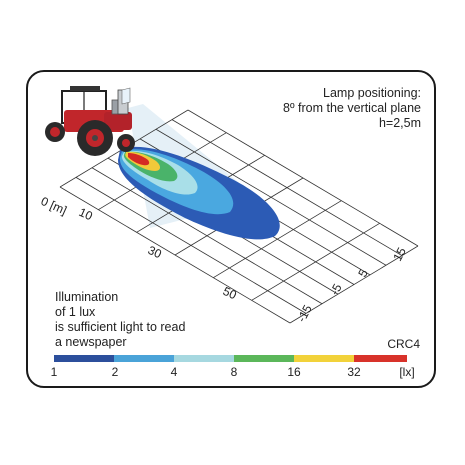  What do you see at coordinates (372, 93) in the screenshot?
I see `lamp-text-line: Lamp positioning:` at bounding box center [372, 93].